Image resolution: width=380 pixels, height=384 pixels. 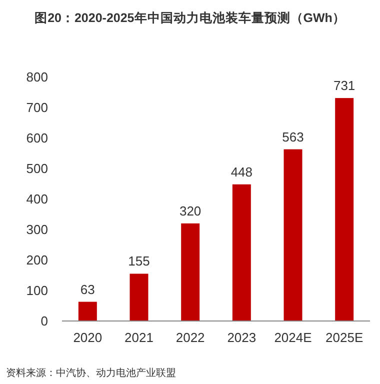 What do you see at coordinates (91, 373) in the screenshot?
I see `annotation: 资料来源：中汽协、动力电池产业联盟` at bounding box center [91, 373].